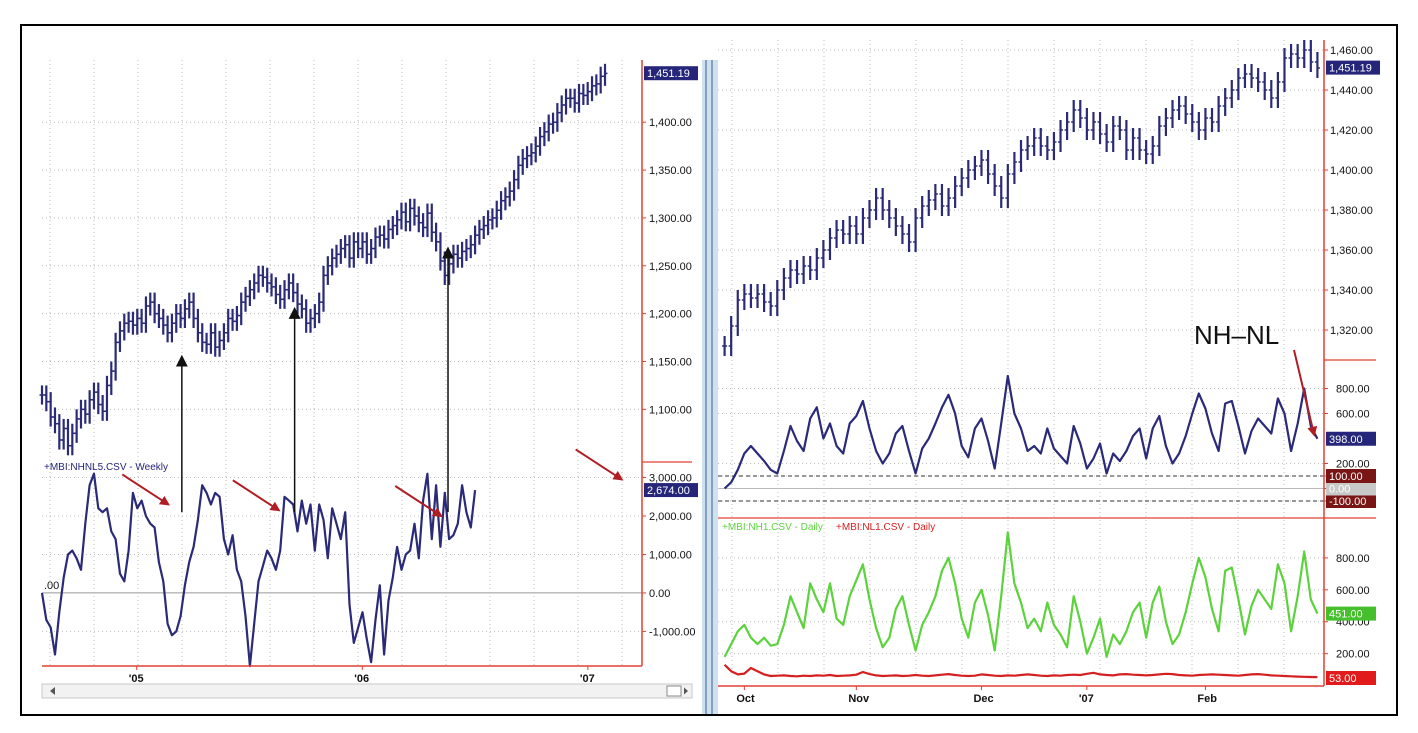 This screenshot has height=733, width=1418. Describe the element at coordinates (1021, 432) in the screenshot. I see `nhnl-daily-line` at that location.